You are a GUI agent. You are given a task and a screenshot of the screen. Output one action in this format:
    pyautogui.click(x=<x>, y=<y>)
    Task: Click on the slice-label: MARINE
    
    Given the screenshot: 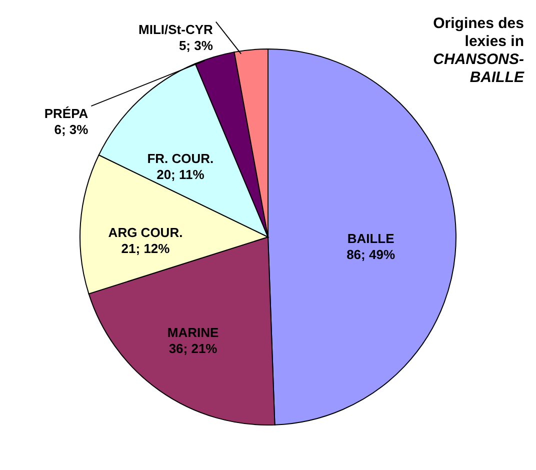 What is the action you would take?
    pyautogui.click(x=193, y=332)
    